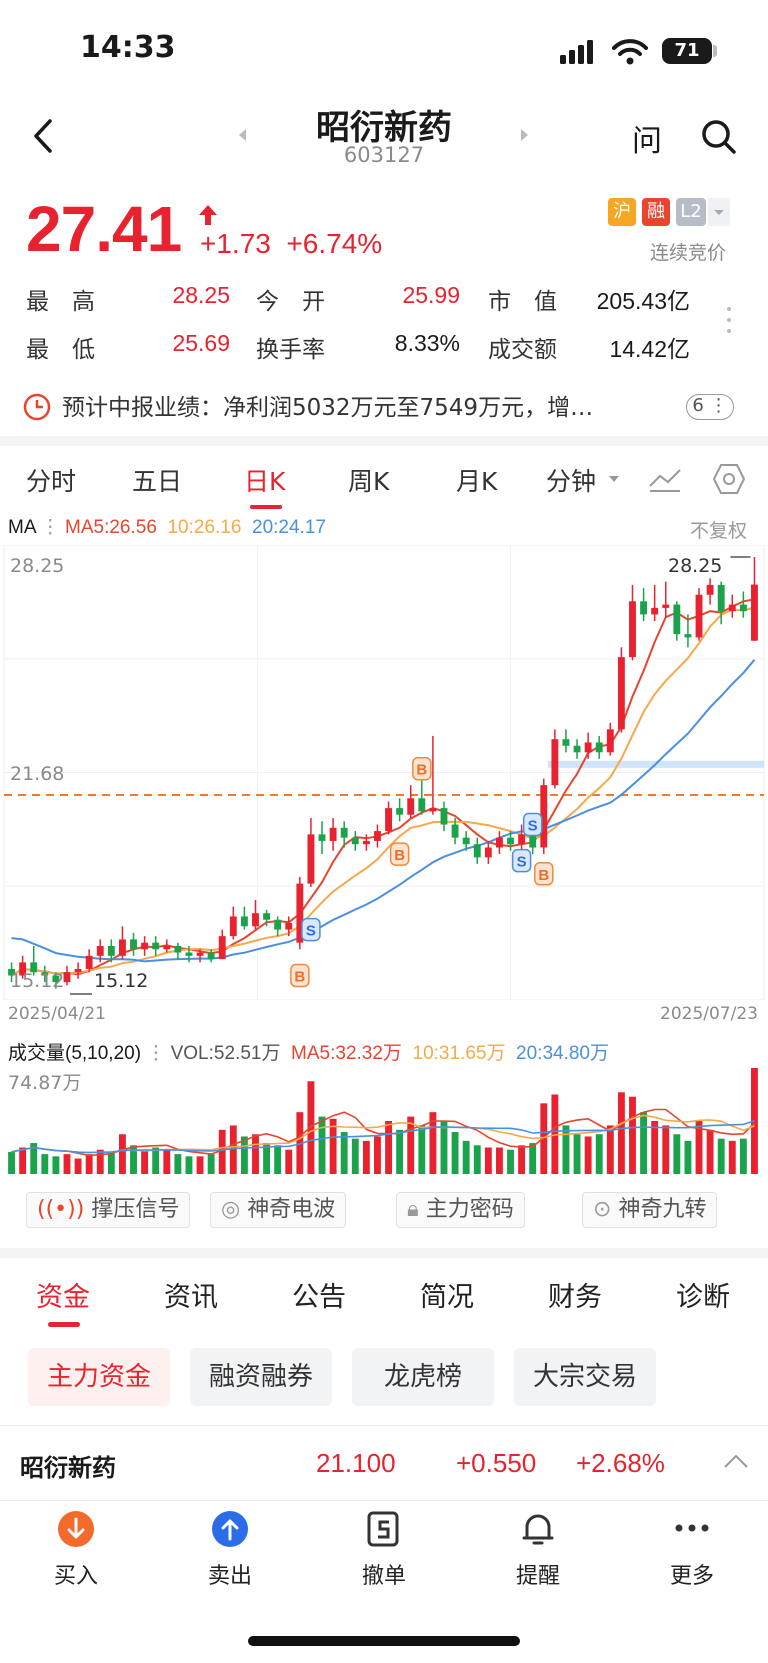 Image resolution: width=768 pixels, height=1663 pixels. I want to click on sell-icon, so click(230, 1529).